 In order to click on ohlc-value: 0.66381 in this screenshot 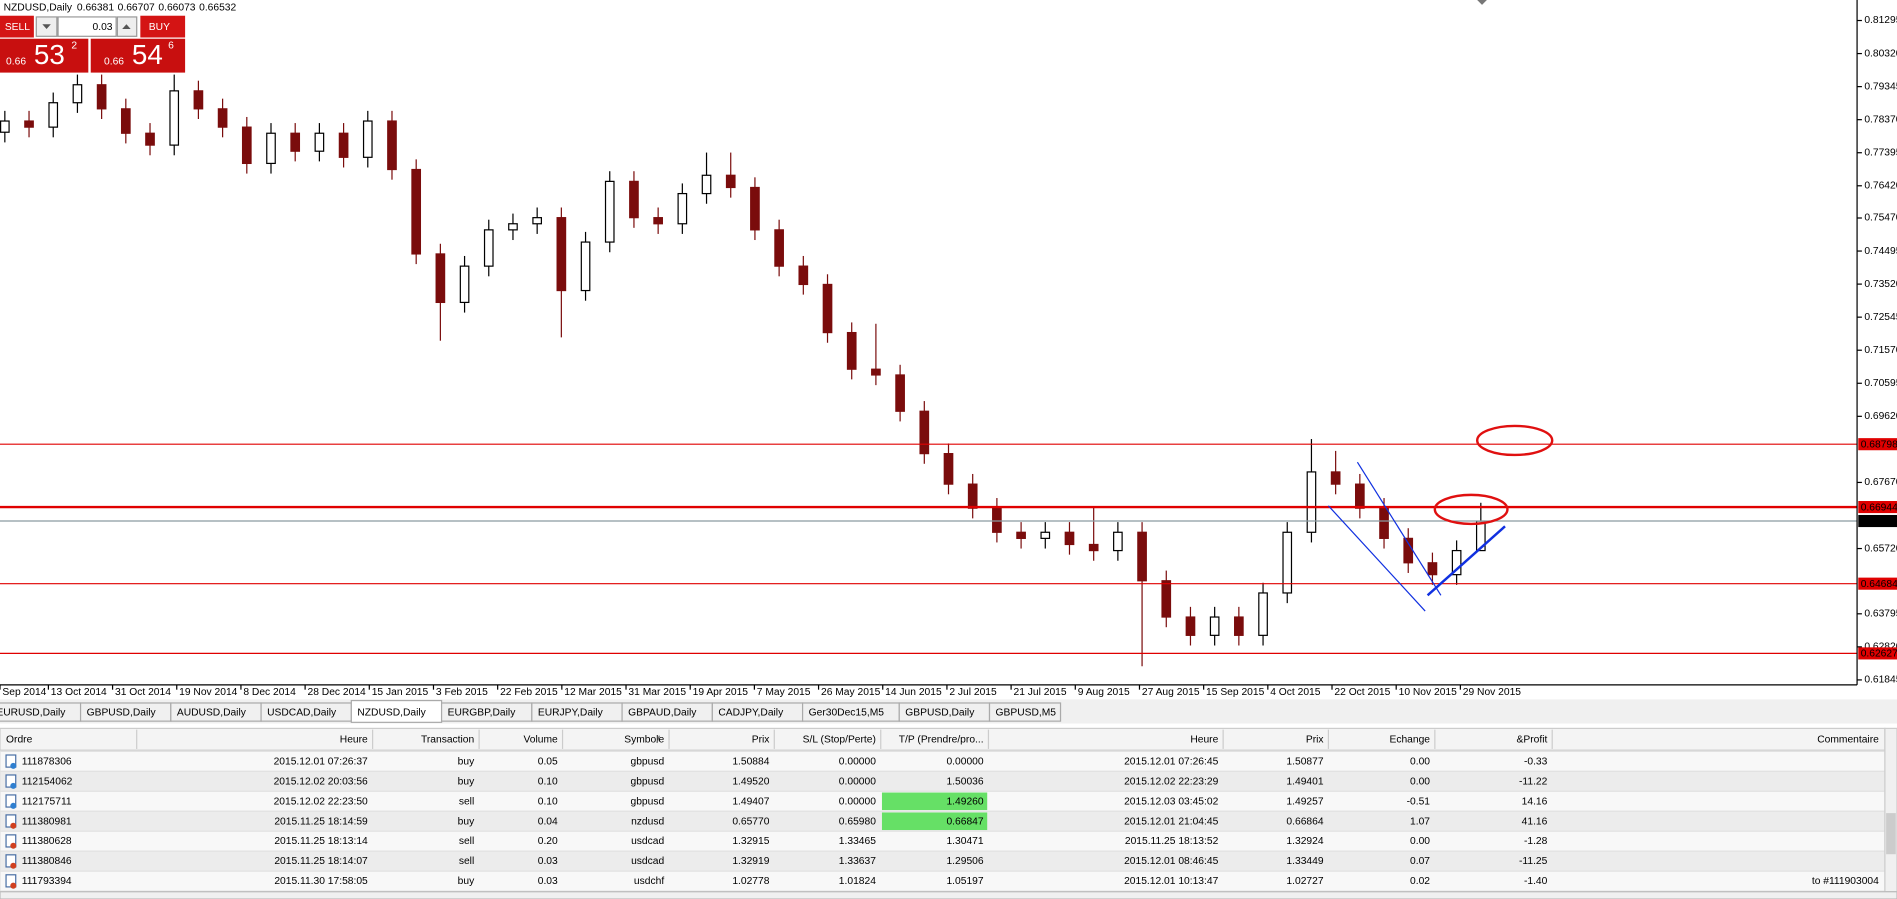, I will do `click(95, 7)`.